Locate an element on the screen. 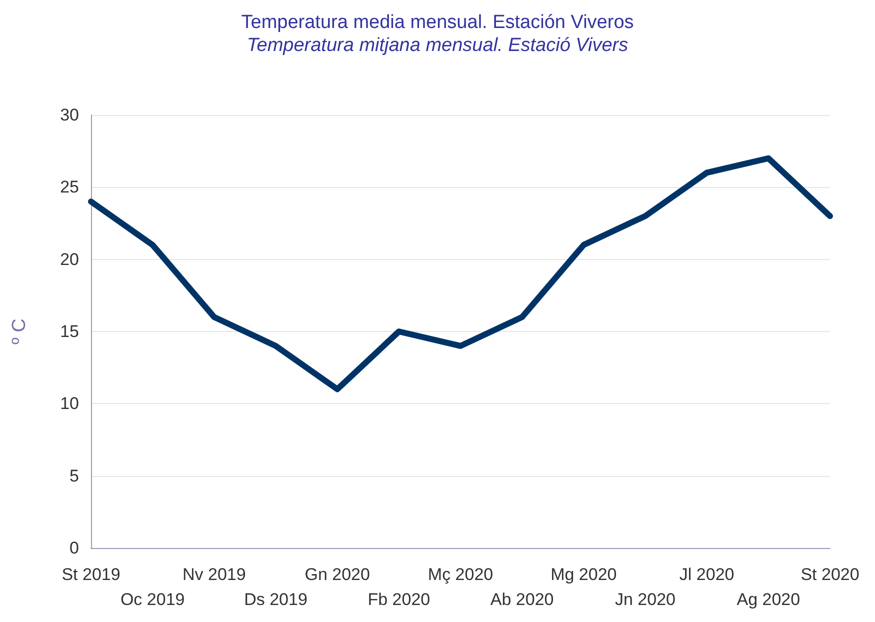  y-axis-title: º C is located at coordinates (19, 331).